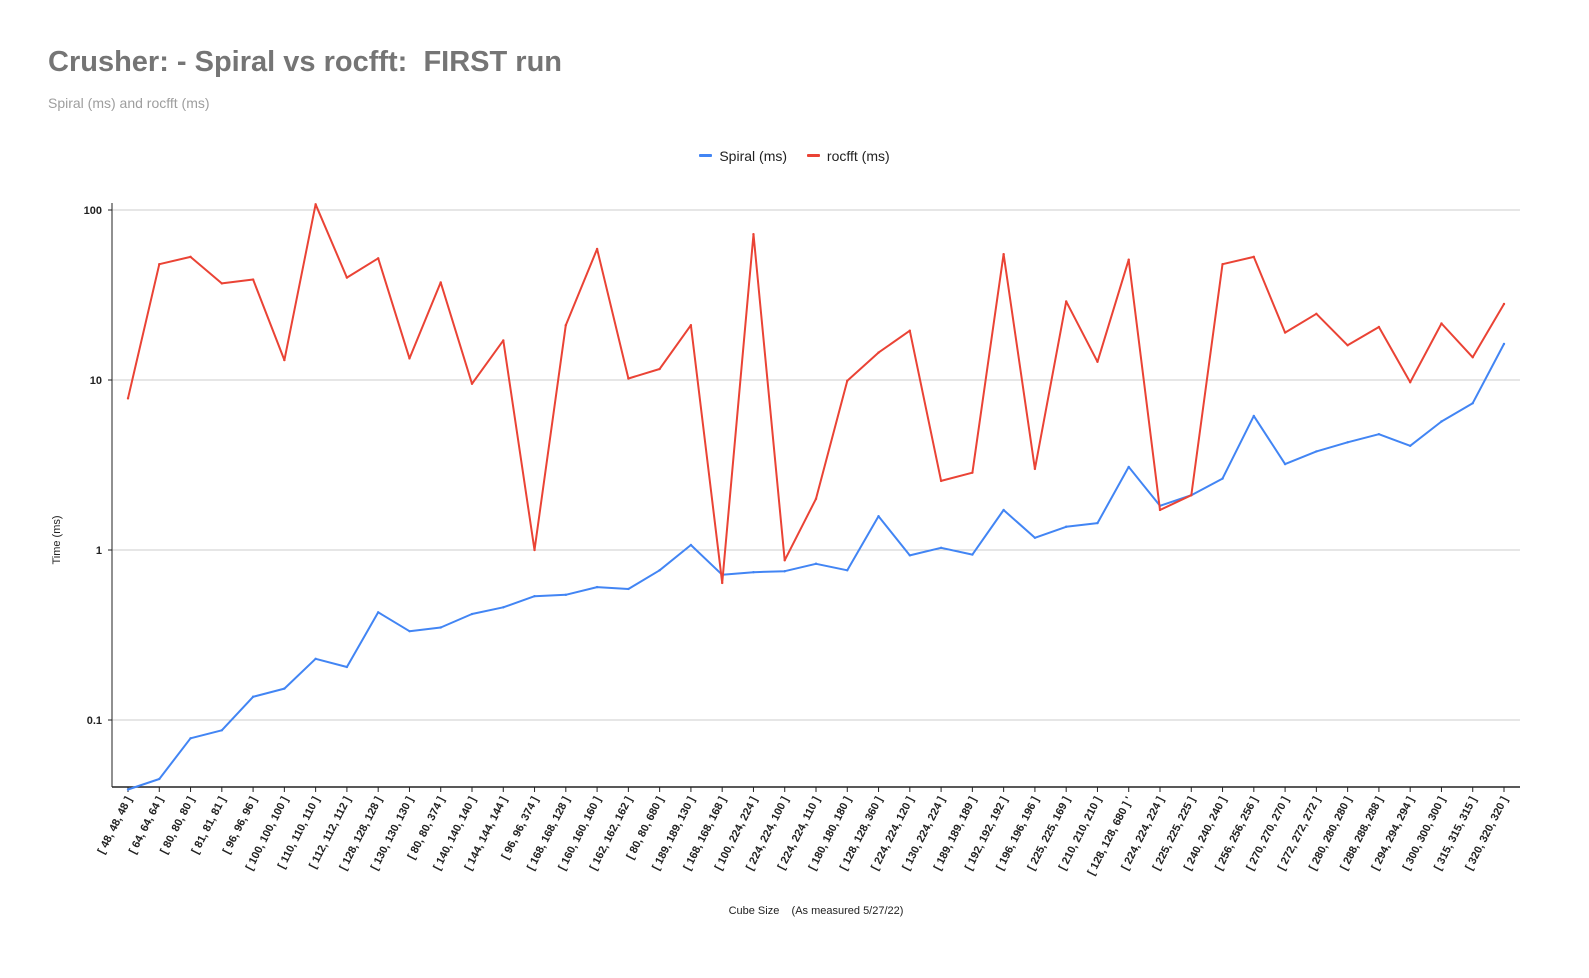  What do you see at coordinates (57, 539) in the screenshot?
I see `y-axis-title: Time (ms)` at bounding box center [57, 539].